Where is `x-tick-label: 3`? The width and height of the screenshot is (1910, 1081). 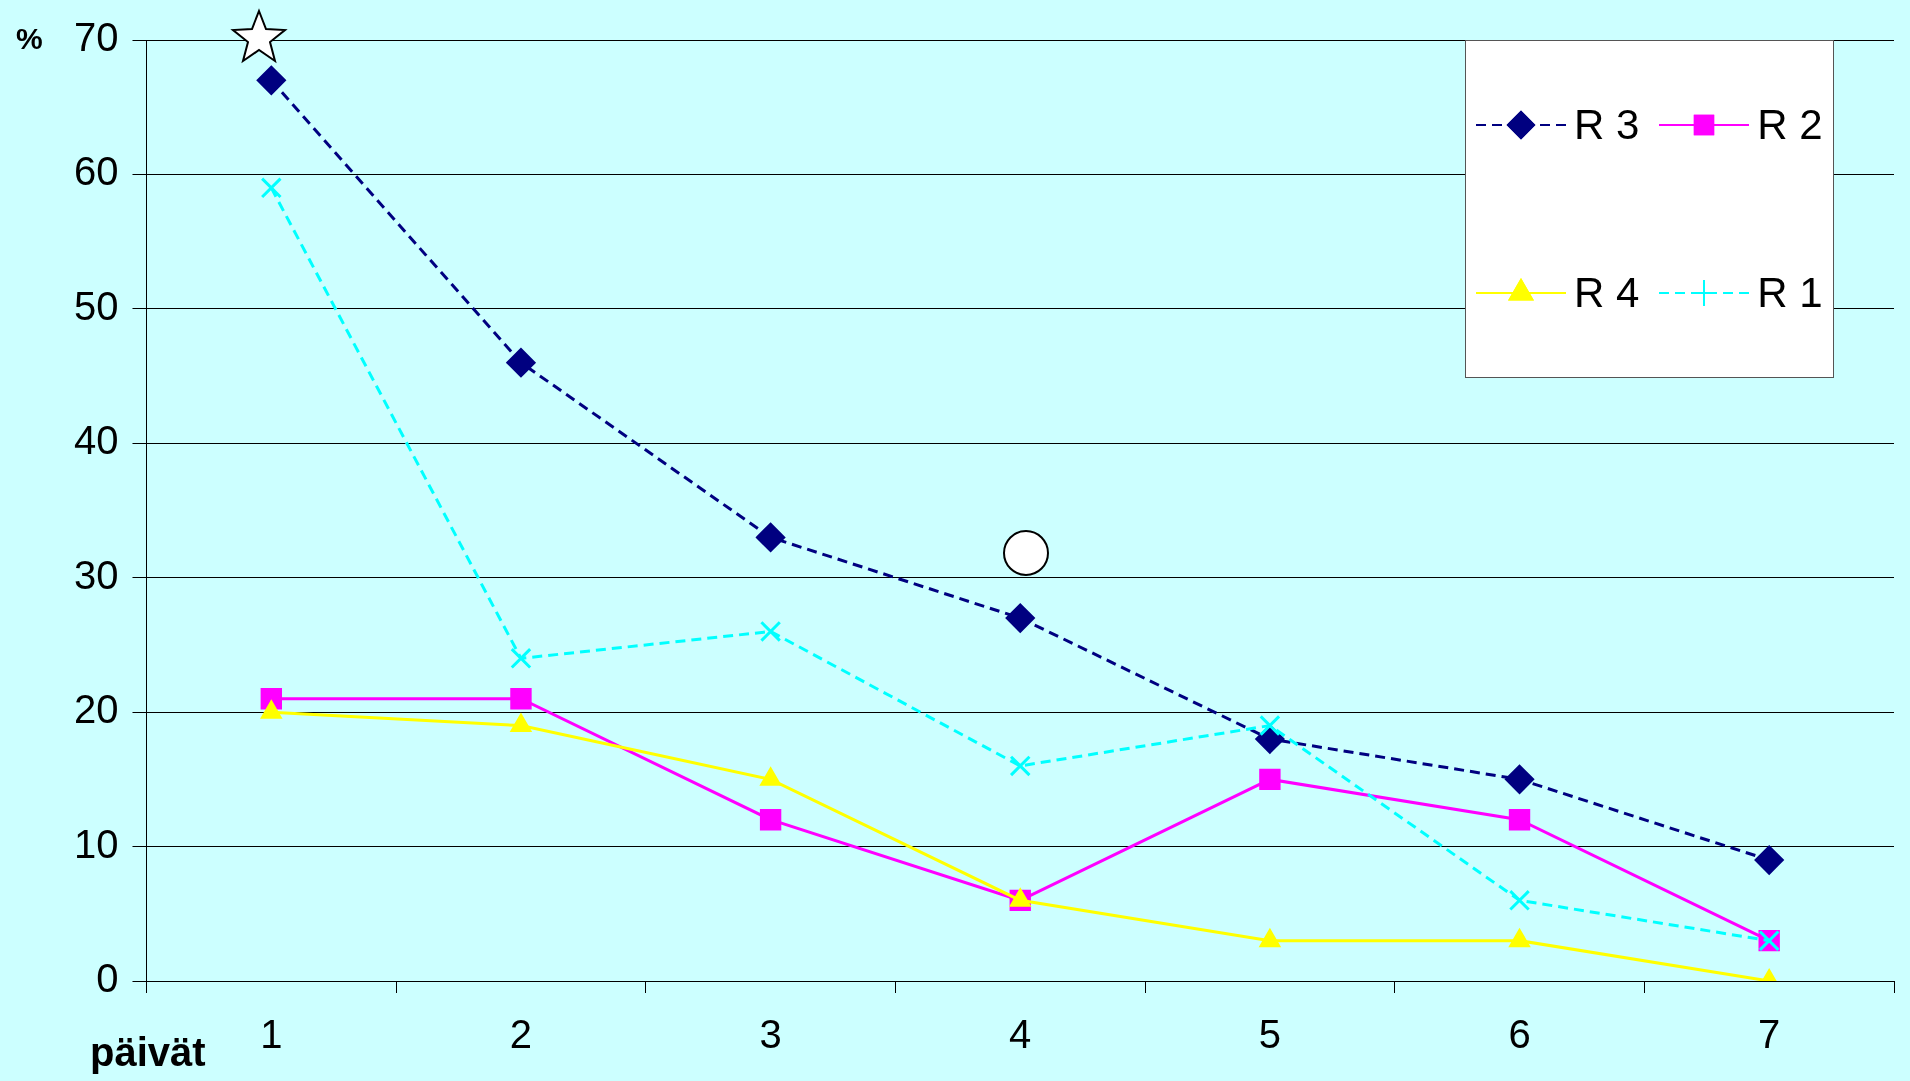 x-tick-label: 3 is located at coordinates (770, 1034).